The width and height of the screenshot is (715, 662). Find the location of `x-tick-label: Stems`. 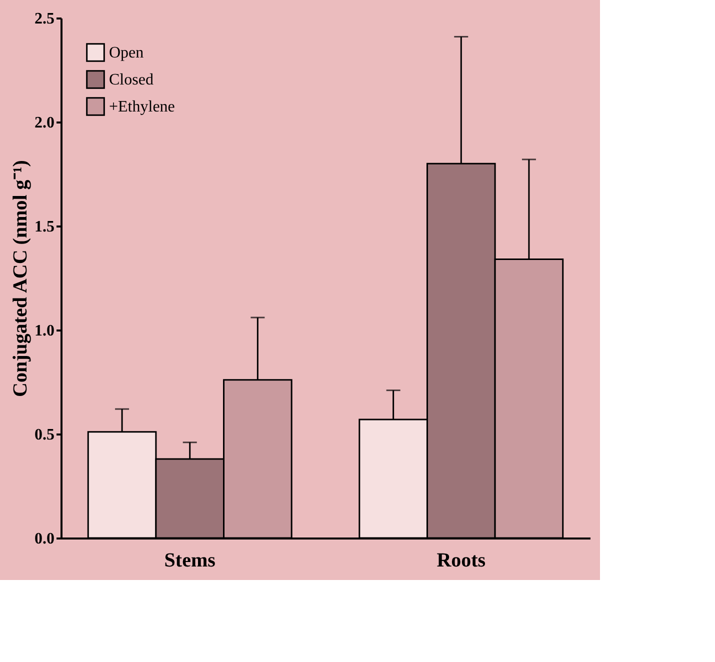

x-tick-label: Stems is located at coordinates (190, 561).